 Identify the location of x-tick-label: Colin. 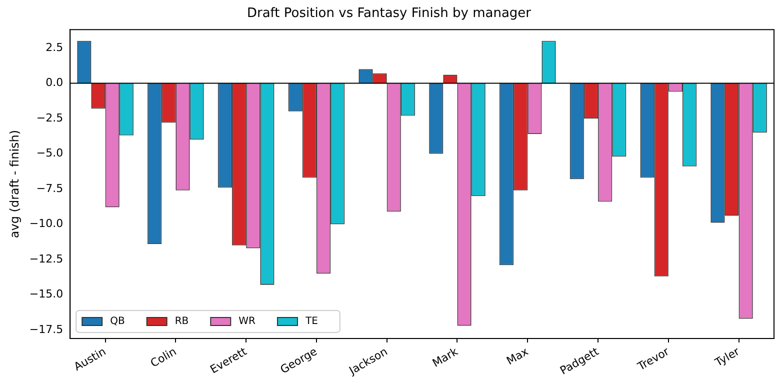
(163, 357).